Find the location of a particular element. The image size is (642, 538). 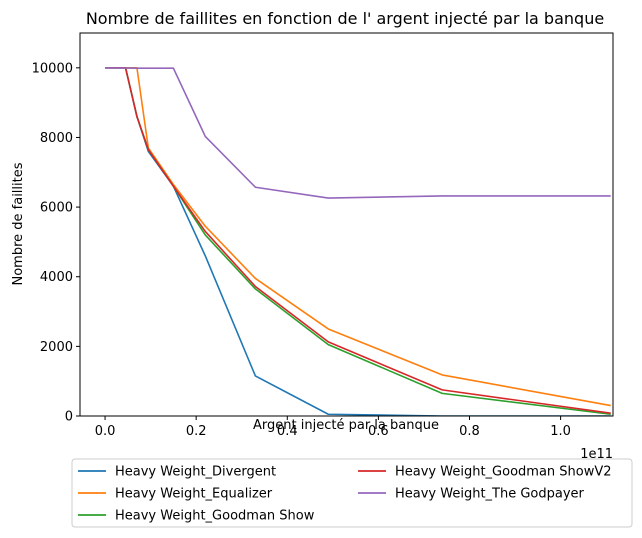

legend-item: Heavy Weight_Equalizer is located at coordinates (175, 494).